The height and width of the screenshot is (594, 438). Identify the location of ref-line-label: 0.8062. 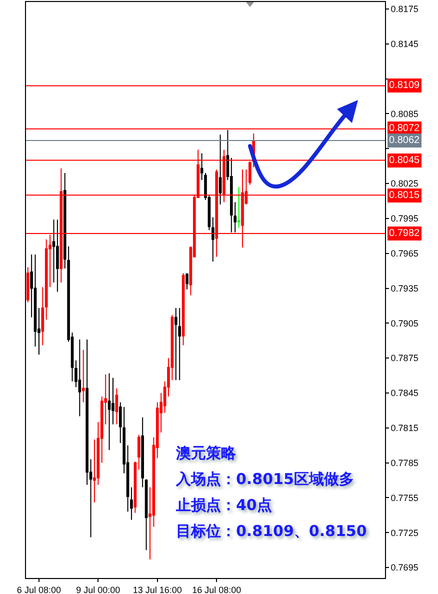
(404, 140).